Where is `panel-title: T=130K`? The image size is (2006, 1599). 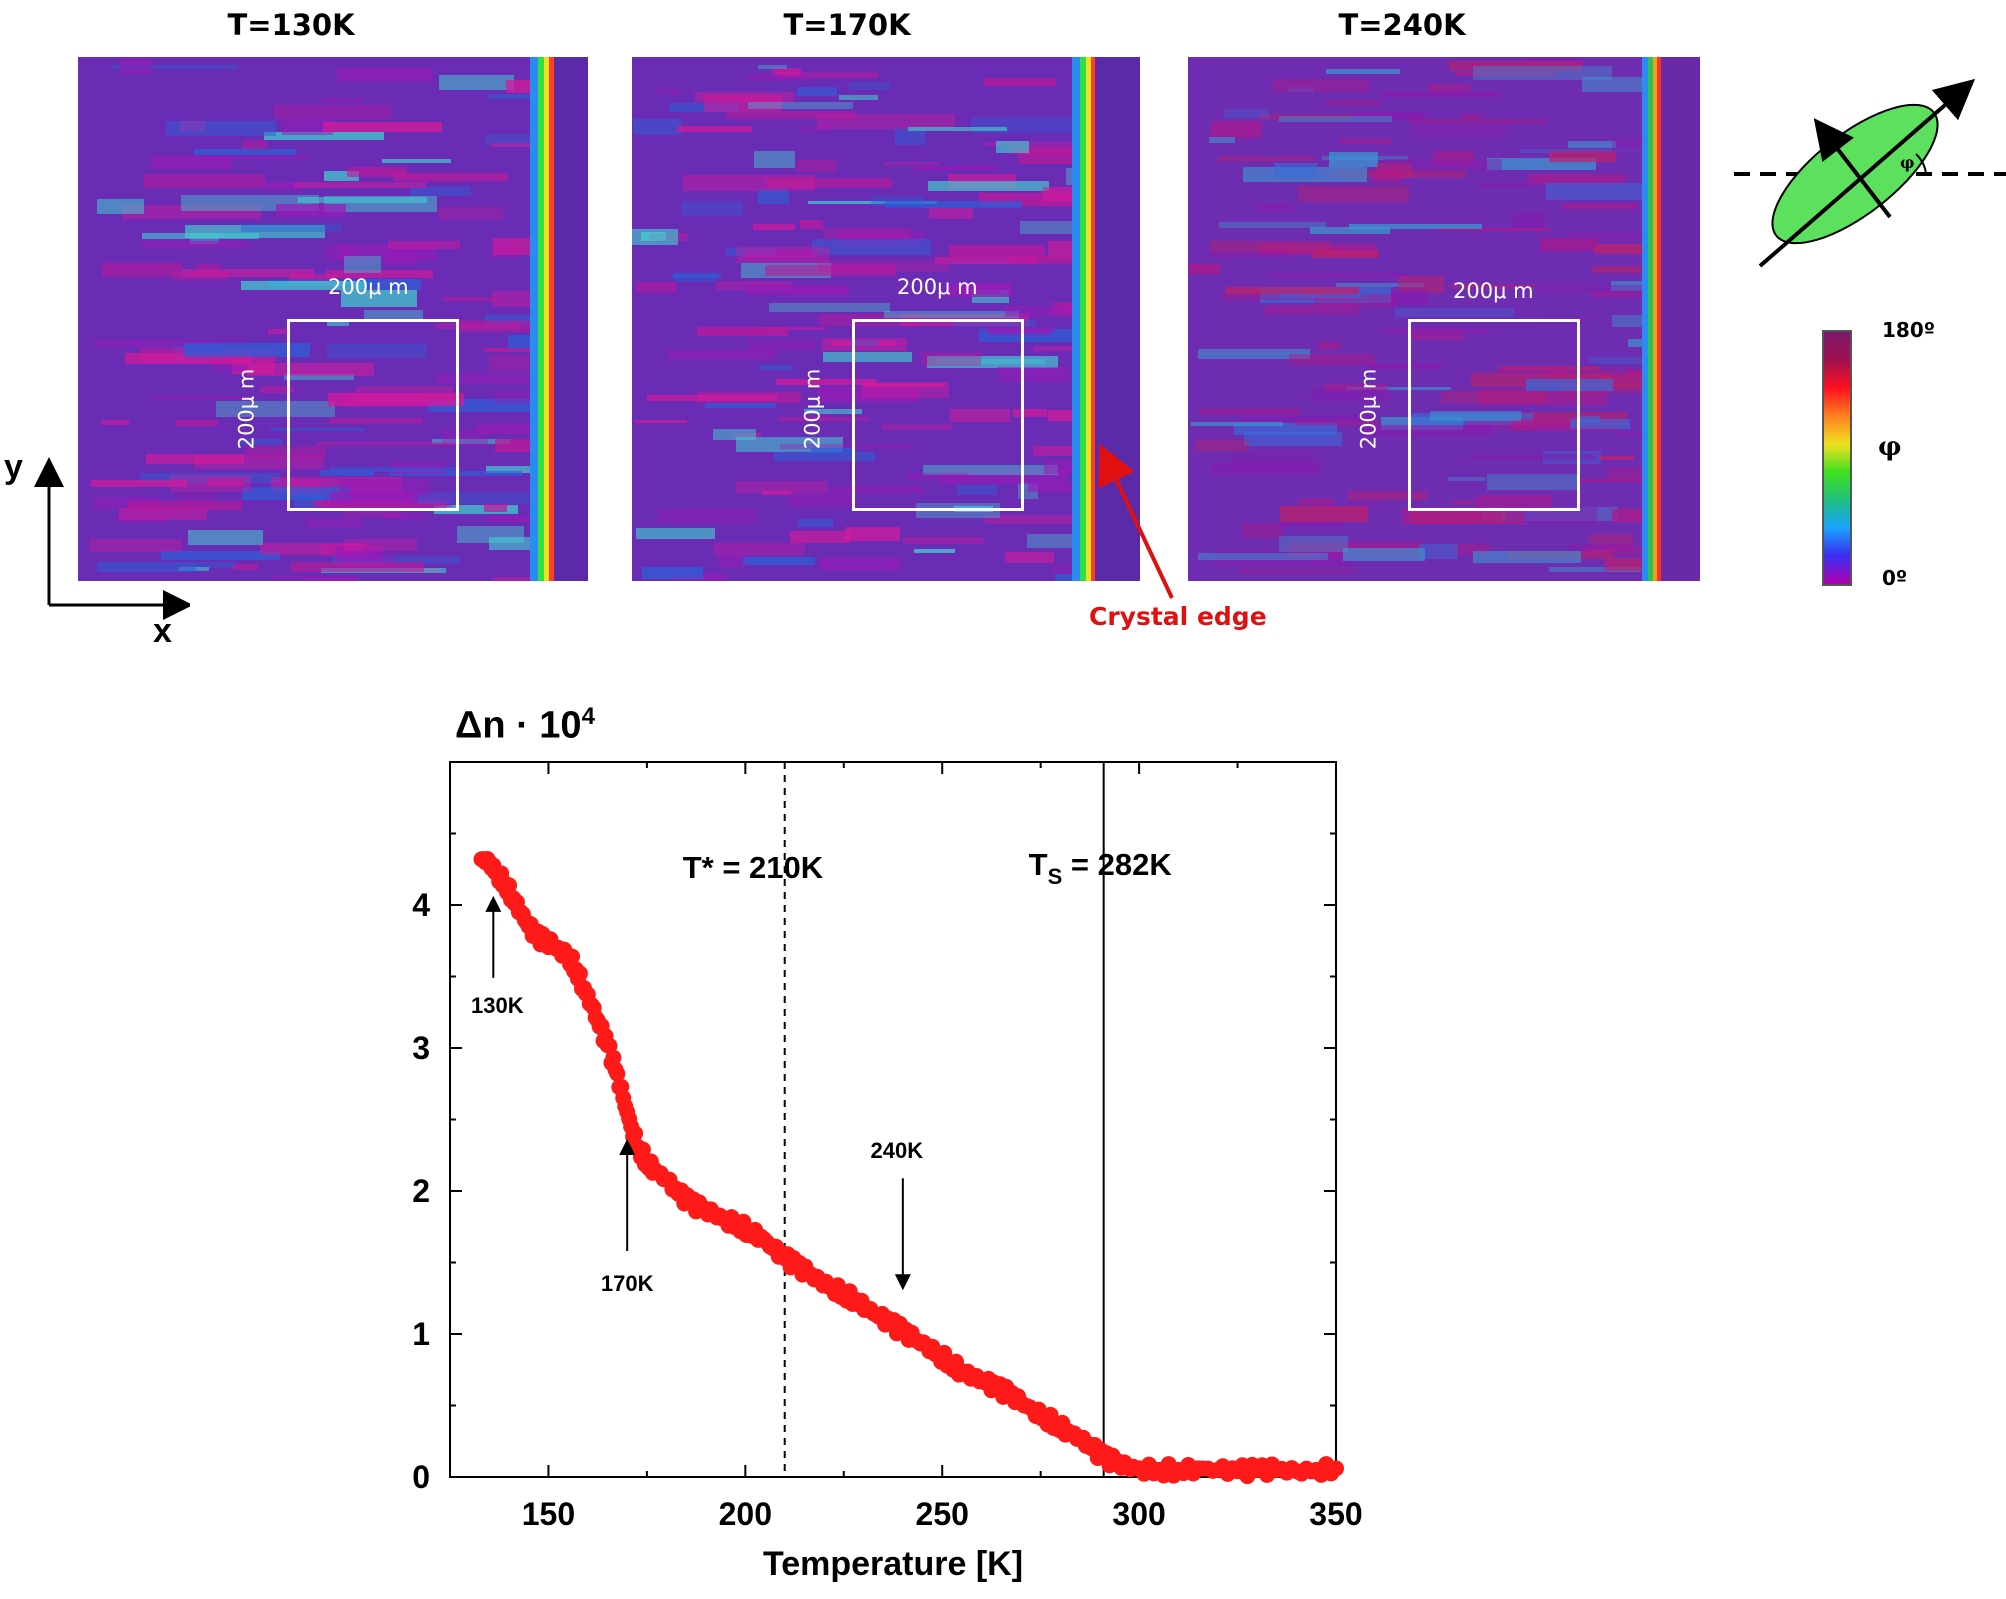
panel-title: T=130K is located at coordinates (291, 25).